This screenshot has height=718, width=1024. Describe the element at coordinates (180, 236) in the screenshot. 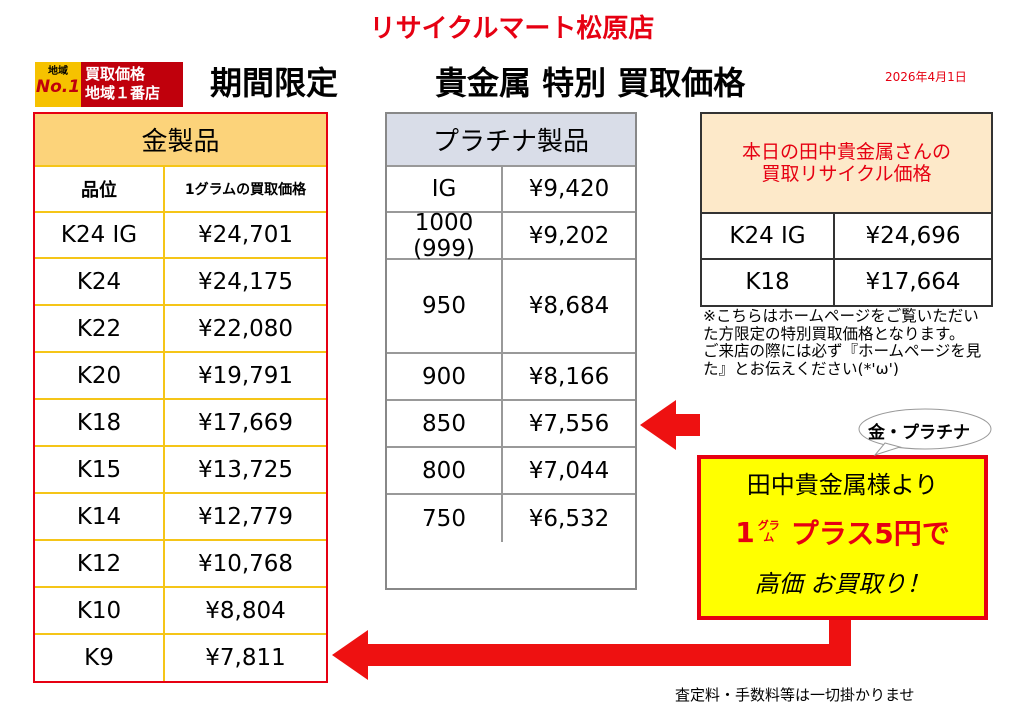

I see `table-row: K24 IG ¥24,701` at that location.